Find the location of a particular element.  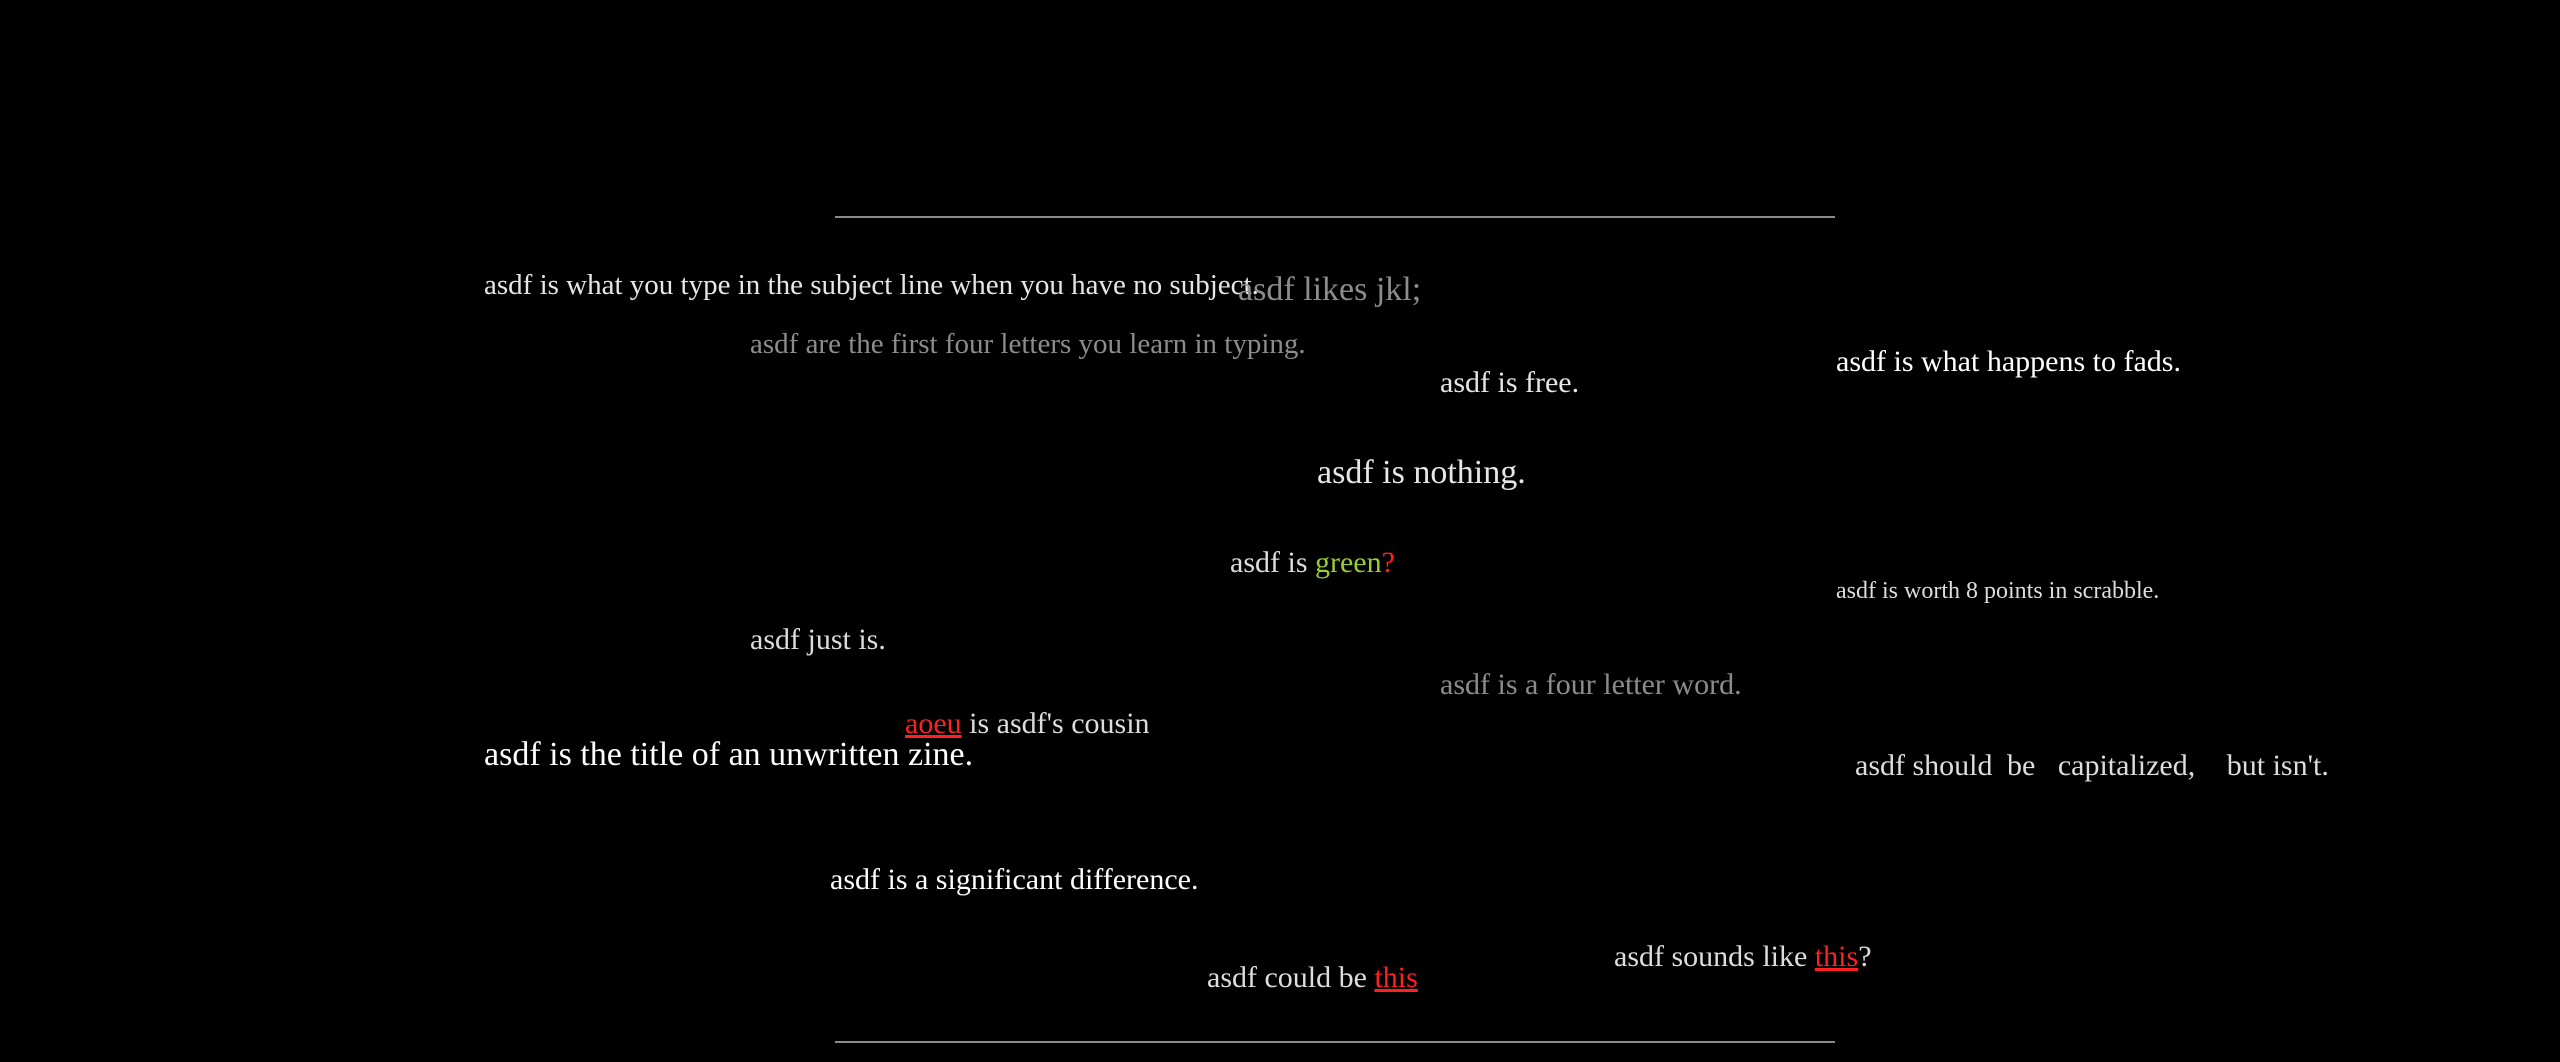

likes-jkl-text: asdf likes jkl; is located at coordinates (1330, 289).